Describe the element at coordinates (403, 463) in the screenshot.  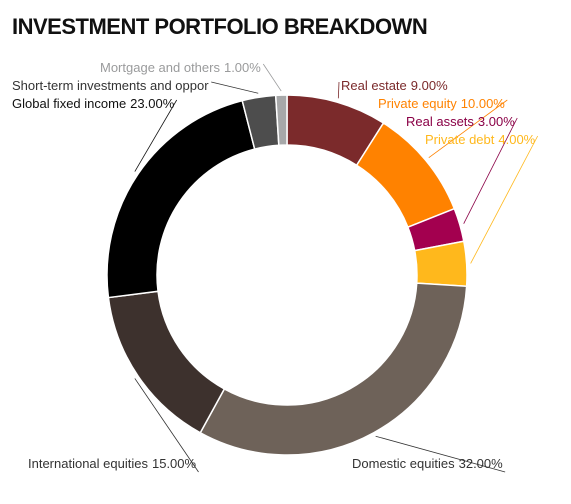
I see `slice-category: Domestic equities` at that location.